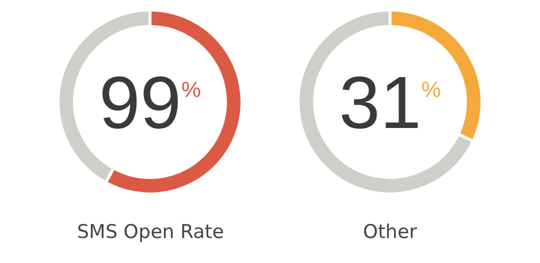 Image resolution: width=540 pixels, height=263 pixels. Describe the element at coordinates (390, 232) in the screenshot. I see `text: Other` at that location.